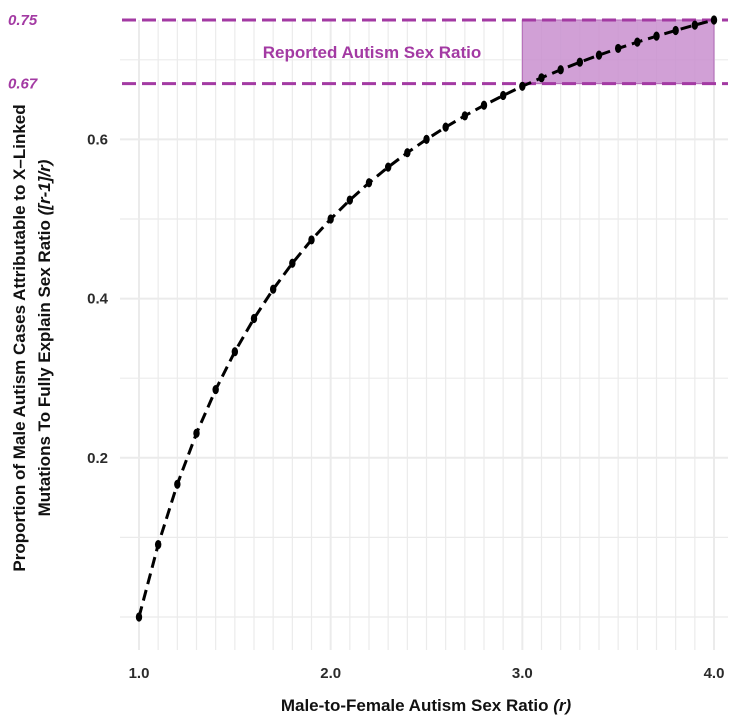 The width and height of the screenshot is (738, 719). I want to click on y-axis-title-line2-text: Mutations To Fully Explain Sex Ratio, so click(44, 368).